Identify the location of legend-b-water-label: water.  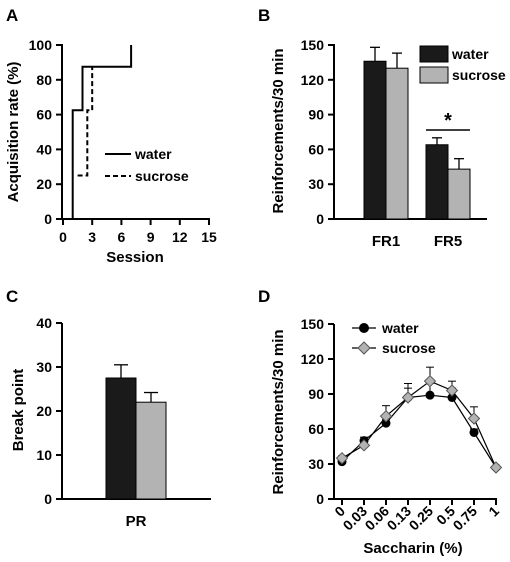
(470, 54).